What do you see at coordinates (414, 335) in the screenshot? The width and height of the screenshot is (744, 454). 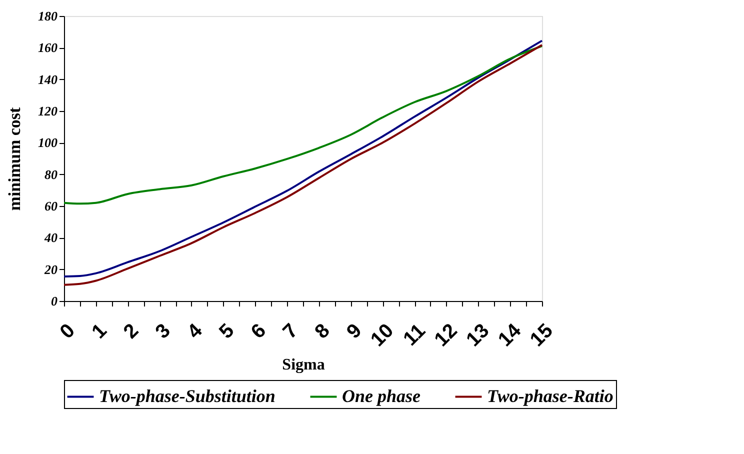 I see `x-tick-label: 11` at bounding box center [414, 335].